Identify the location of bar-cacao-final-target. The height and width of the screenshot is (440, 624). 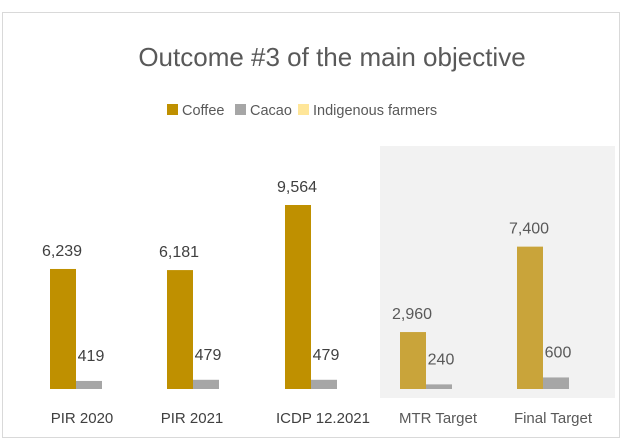
(556, 383).